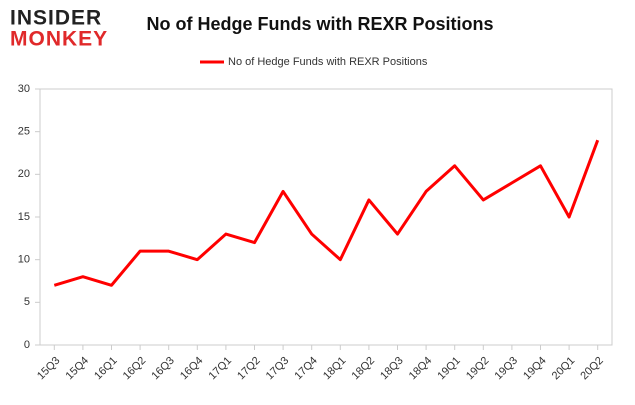 The image size is (635, 405). Describe the element at coordinates (27, 345) in the screenshot. I see `y-tick-label: 0` at that location.